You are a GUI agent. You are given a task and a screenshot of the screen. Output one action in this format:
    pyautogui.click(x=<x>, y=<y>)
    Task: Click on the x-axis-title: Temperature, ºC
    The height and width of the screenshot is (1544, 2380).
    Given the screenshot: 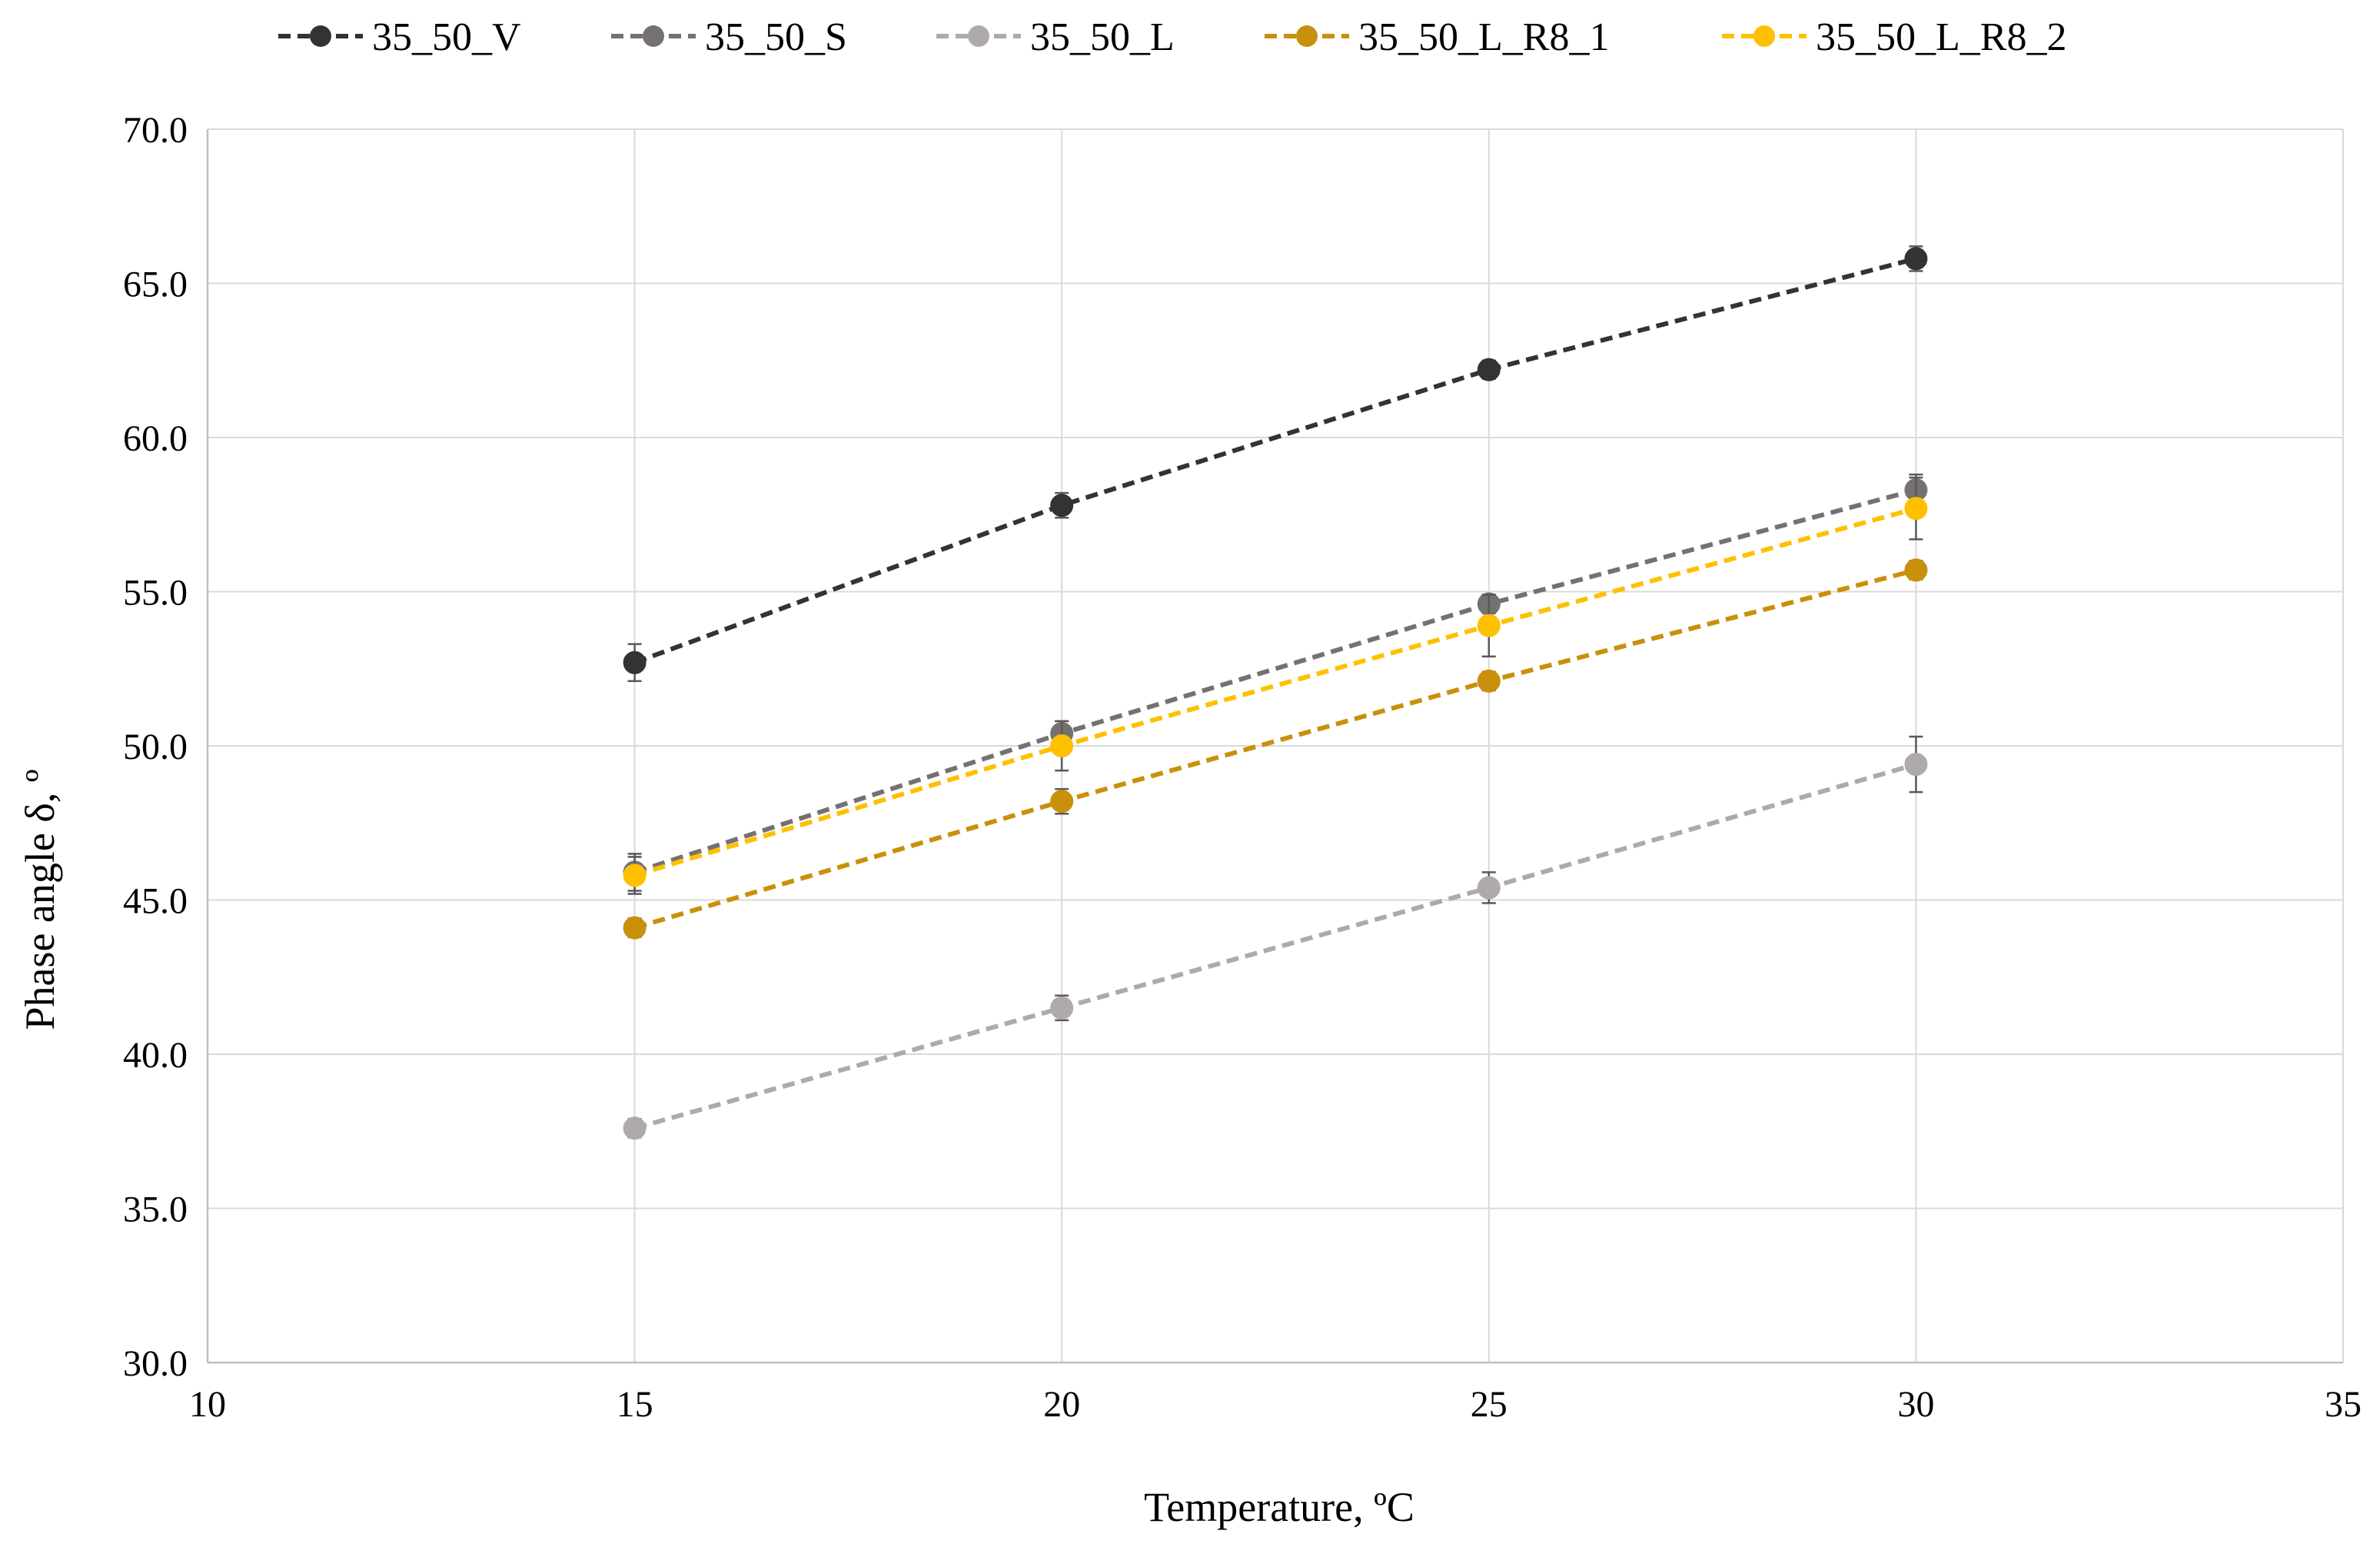 What is the action you would take?
    pyautogui.click(x=1279, y=1507)
    